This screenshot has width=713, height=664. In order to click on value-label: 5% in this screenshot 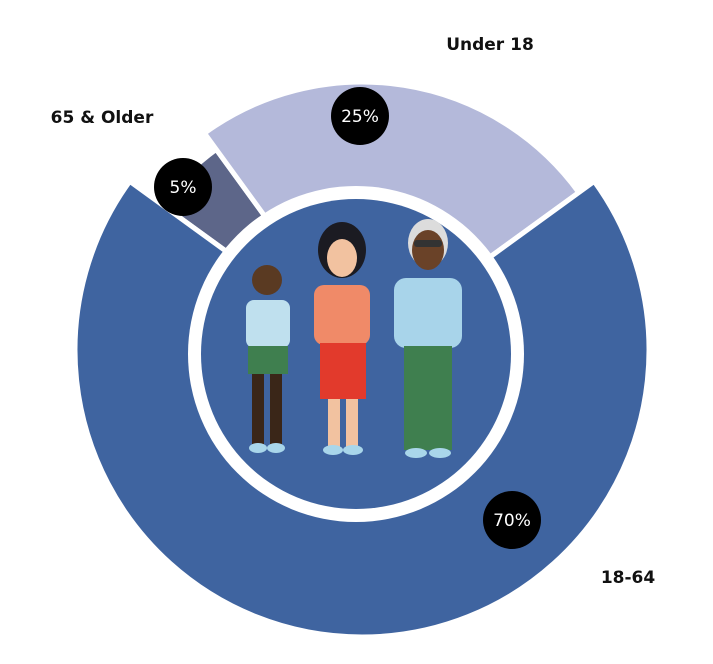, I will do `click(183, 188)`.